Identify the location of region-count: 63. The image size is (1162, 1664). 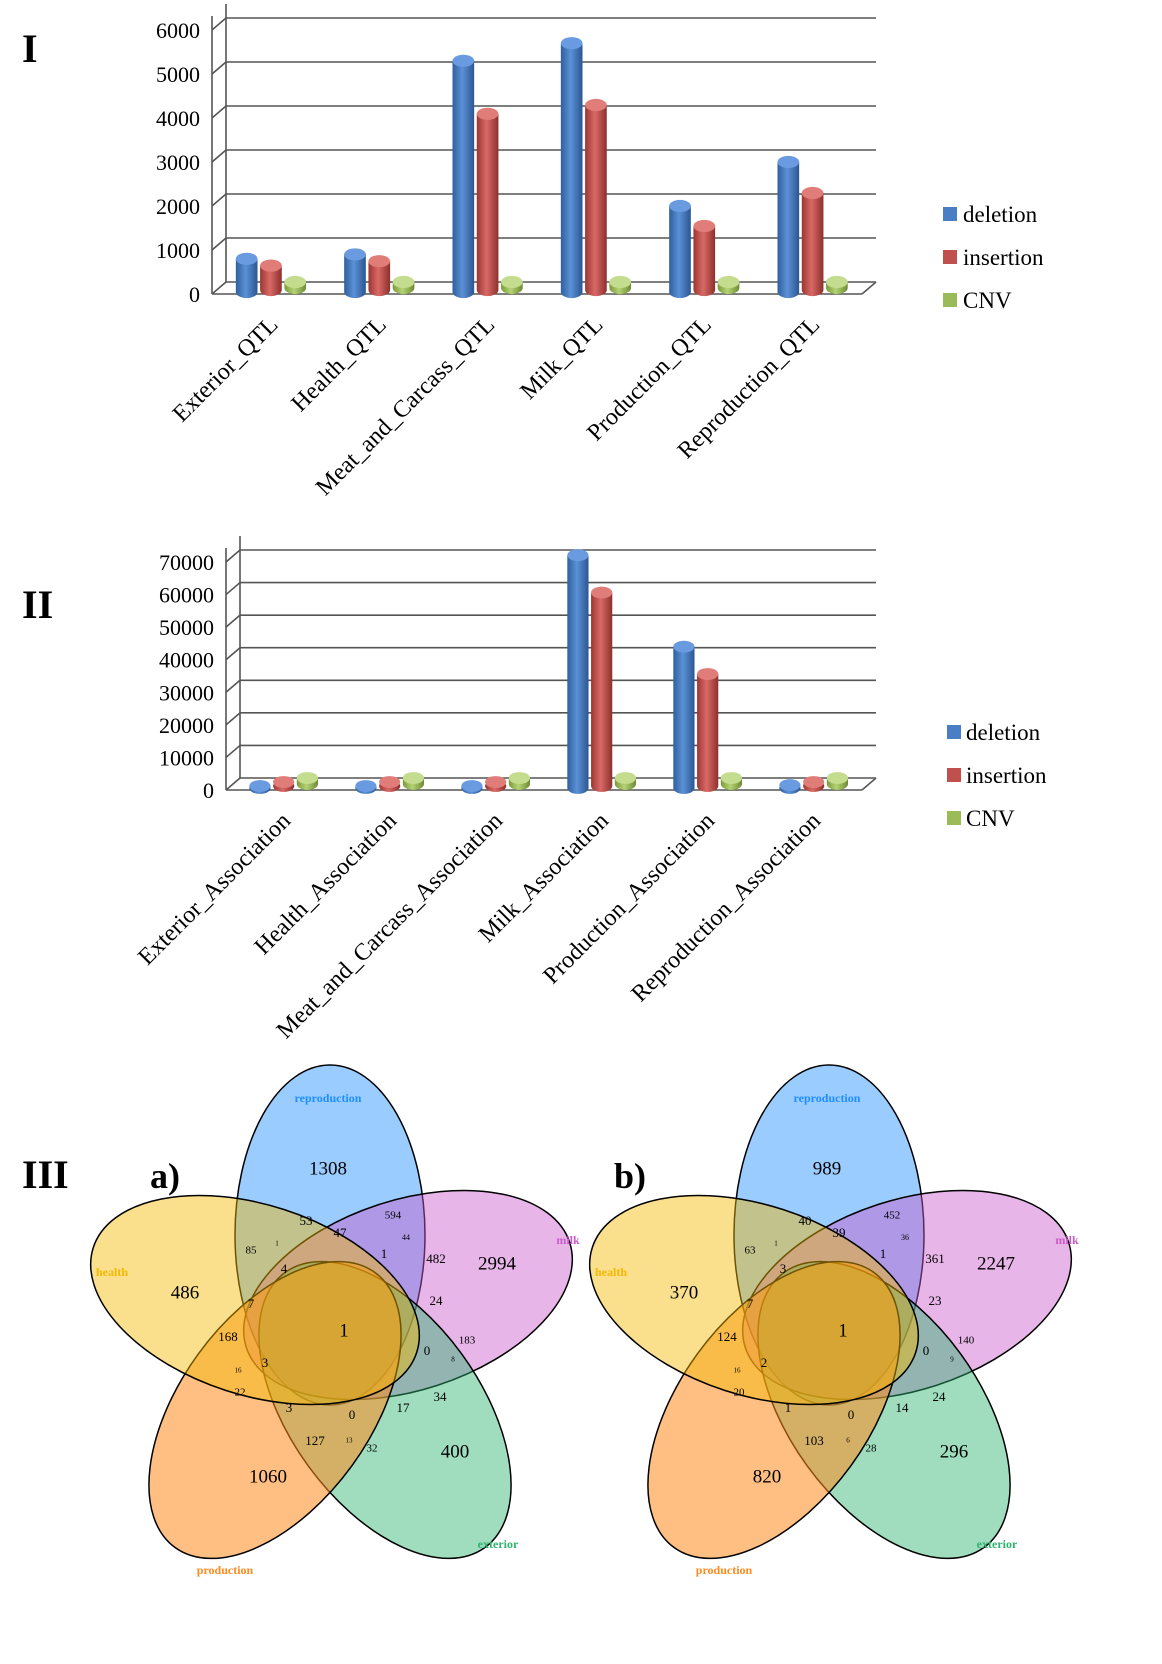
(751, 1251).